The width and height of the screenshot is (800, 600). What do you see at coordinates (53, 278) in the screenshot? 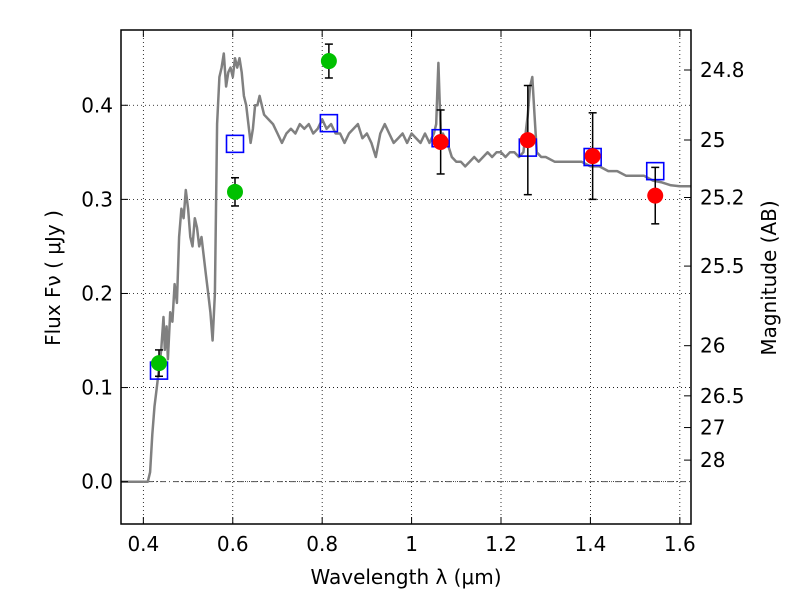
I see `y-axis-label: Flux Fν ( μJy )` at bounding box center [53, 278].